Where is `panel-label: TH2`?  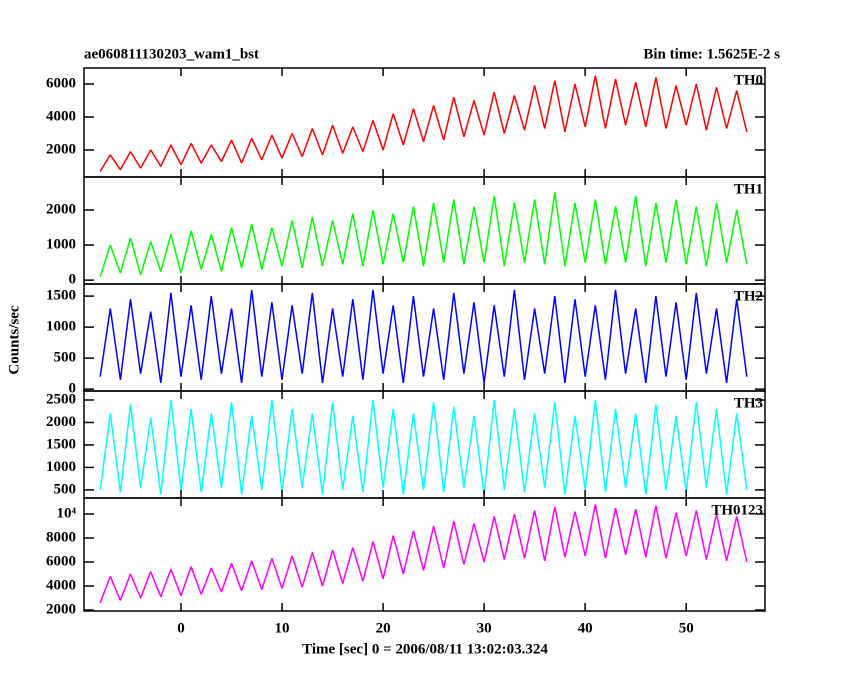
panel-label: TH2 is located at coordinates (748, 296).